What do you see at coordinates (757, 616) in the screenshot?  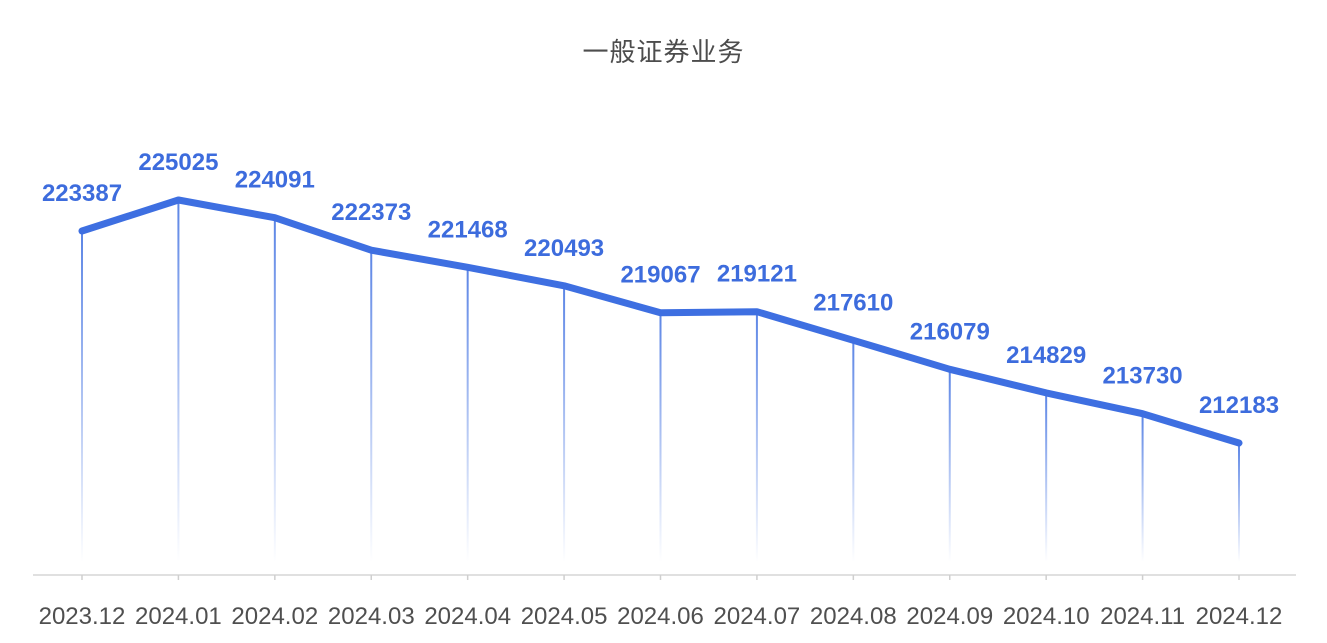 I see `x-axis-label: 2024.07` at bounding box center [757, 616].